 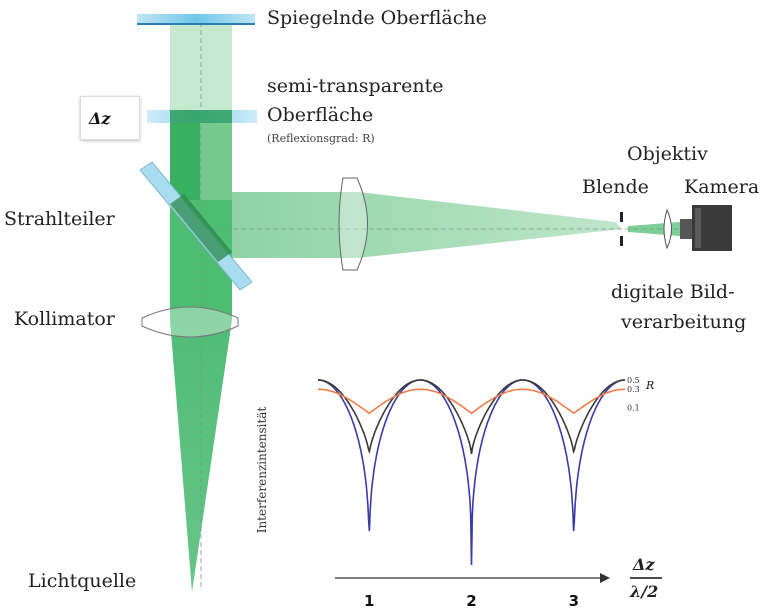 I want to click on objective-mount, so click(x=686, y=229).